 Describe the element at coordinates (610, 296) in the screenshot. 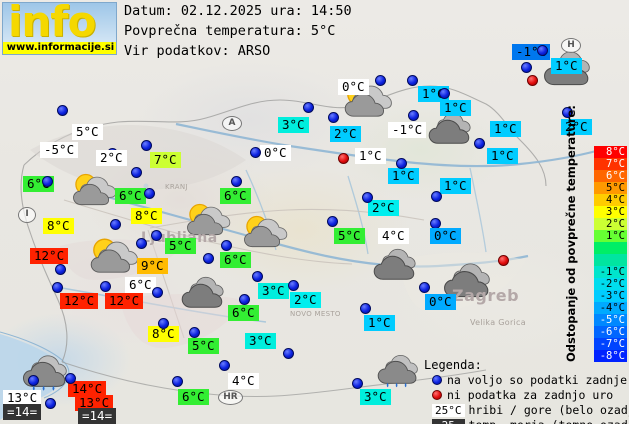

I see `scale-row: -3°C` at that location.